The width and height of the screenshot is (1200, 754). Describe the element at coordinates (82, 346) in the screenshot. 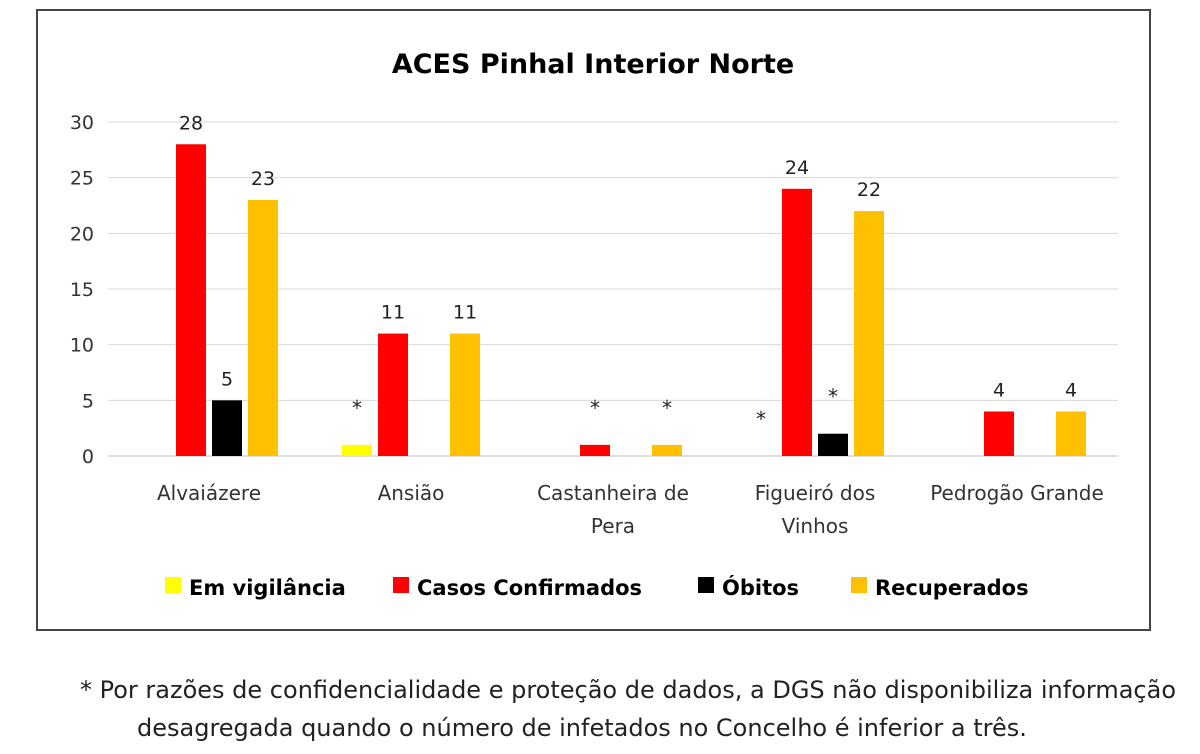

I see `y-tick-label: 10` at that location.